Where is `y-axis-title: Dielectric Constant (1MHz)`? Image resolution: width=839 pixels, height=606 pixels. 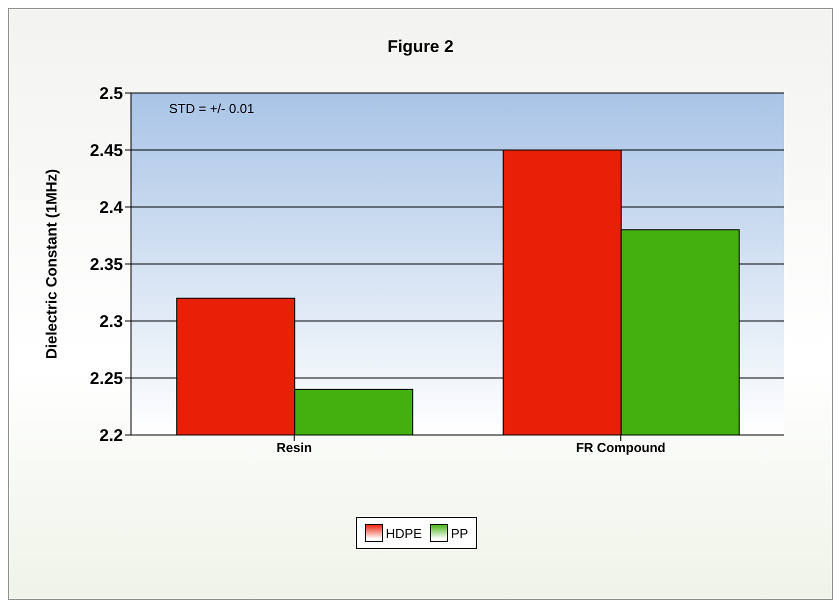
y-axis-title: Dielectric Constant (1MHz) is located at coordinates (51, 264).